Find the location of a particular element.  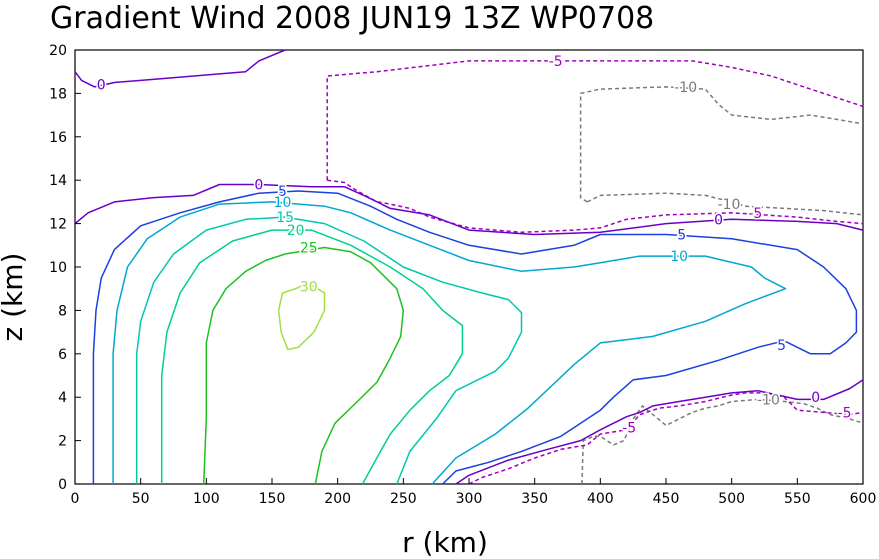

contour-label: 15 is located at coordinates (285, 218).